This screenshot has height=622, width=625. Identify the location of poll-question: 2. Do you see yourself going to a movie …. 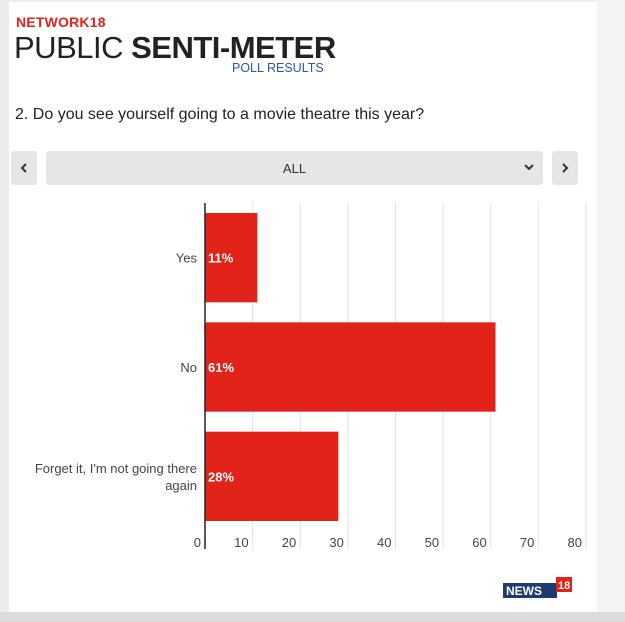
(220, 114).